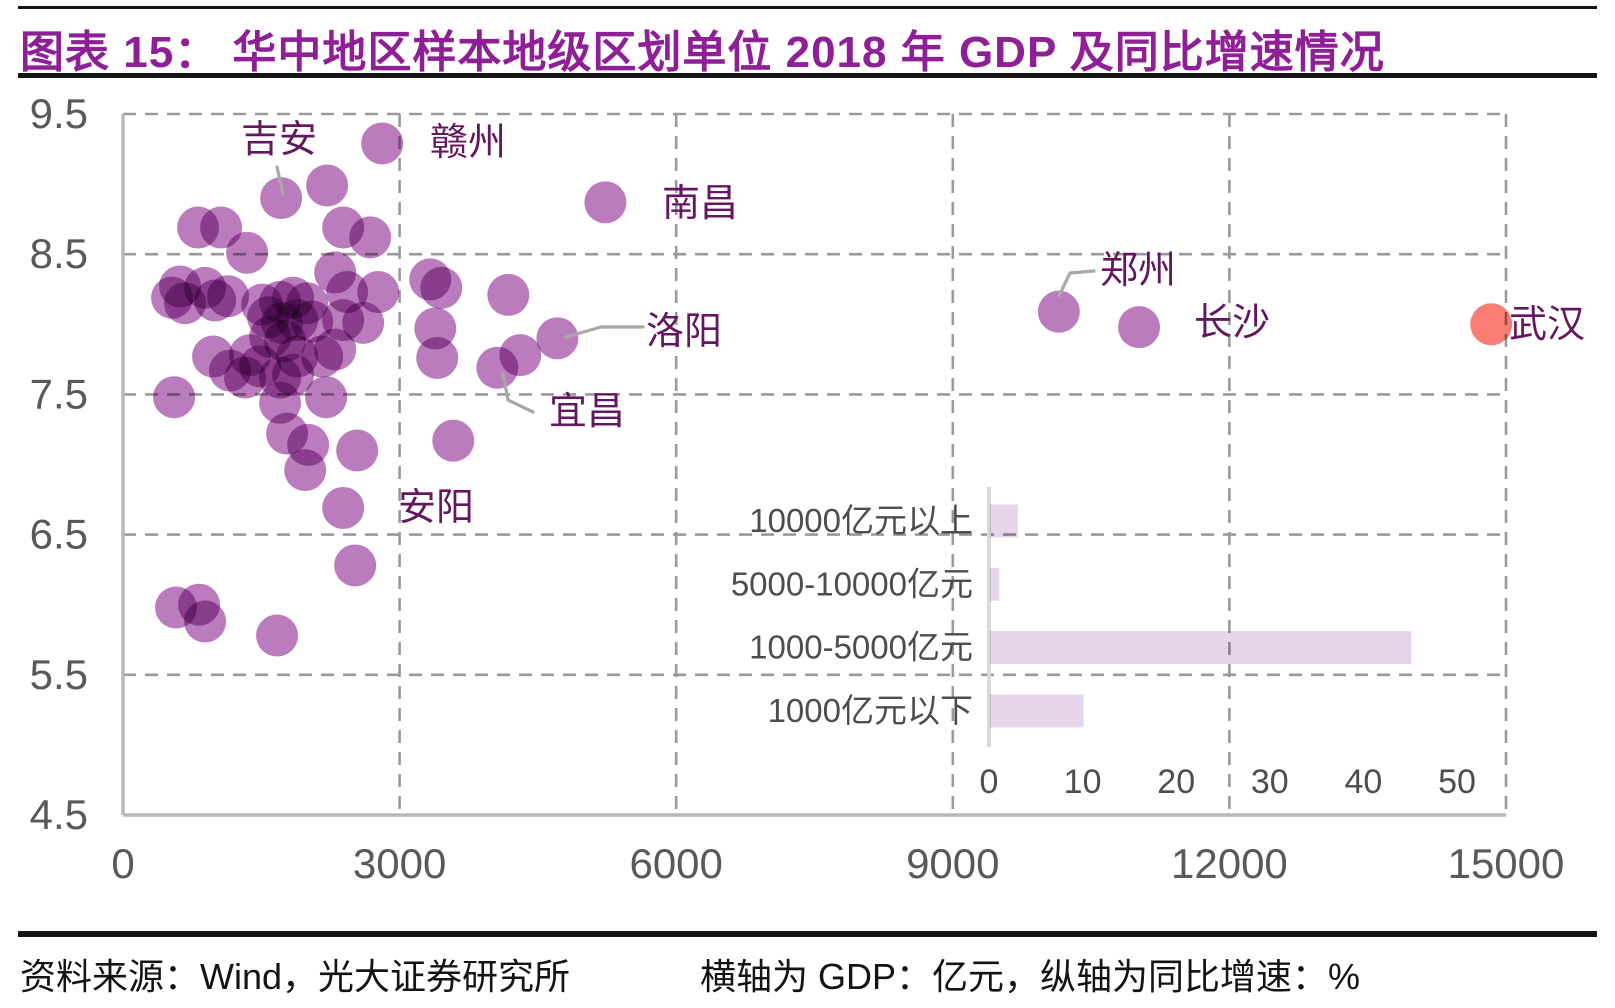  Describe the element at coordinates (861, 647) in the screenshot. I see `inset-category-label: 1000-5000亿元` at that location.